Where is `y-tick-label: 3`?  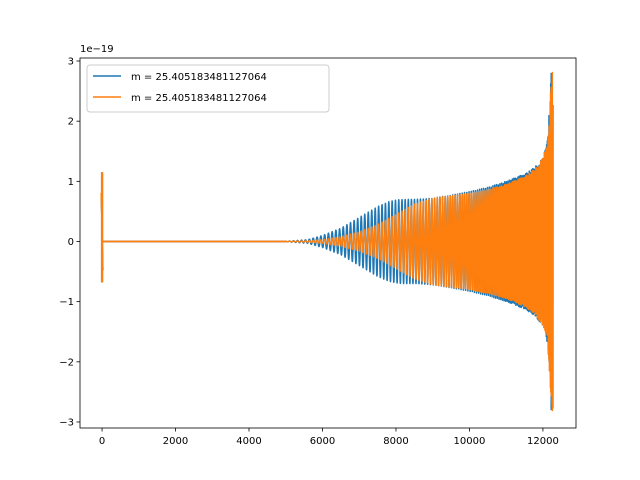
y-tick-label: 3 is located at coordinates (71, 62).